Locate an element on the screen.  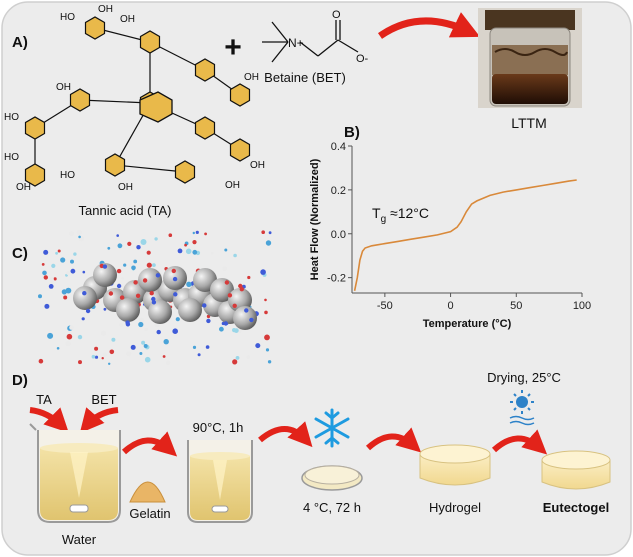
ta-label: TA is located at coordinates (44, 399).